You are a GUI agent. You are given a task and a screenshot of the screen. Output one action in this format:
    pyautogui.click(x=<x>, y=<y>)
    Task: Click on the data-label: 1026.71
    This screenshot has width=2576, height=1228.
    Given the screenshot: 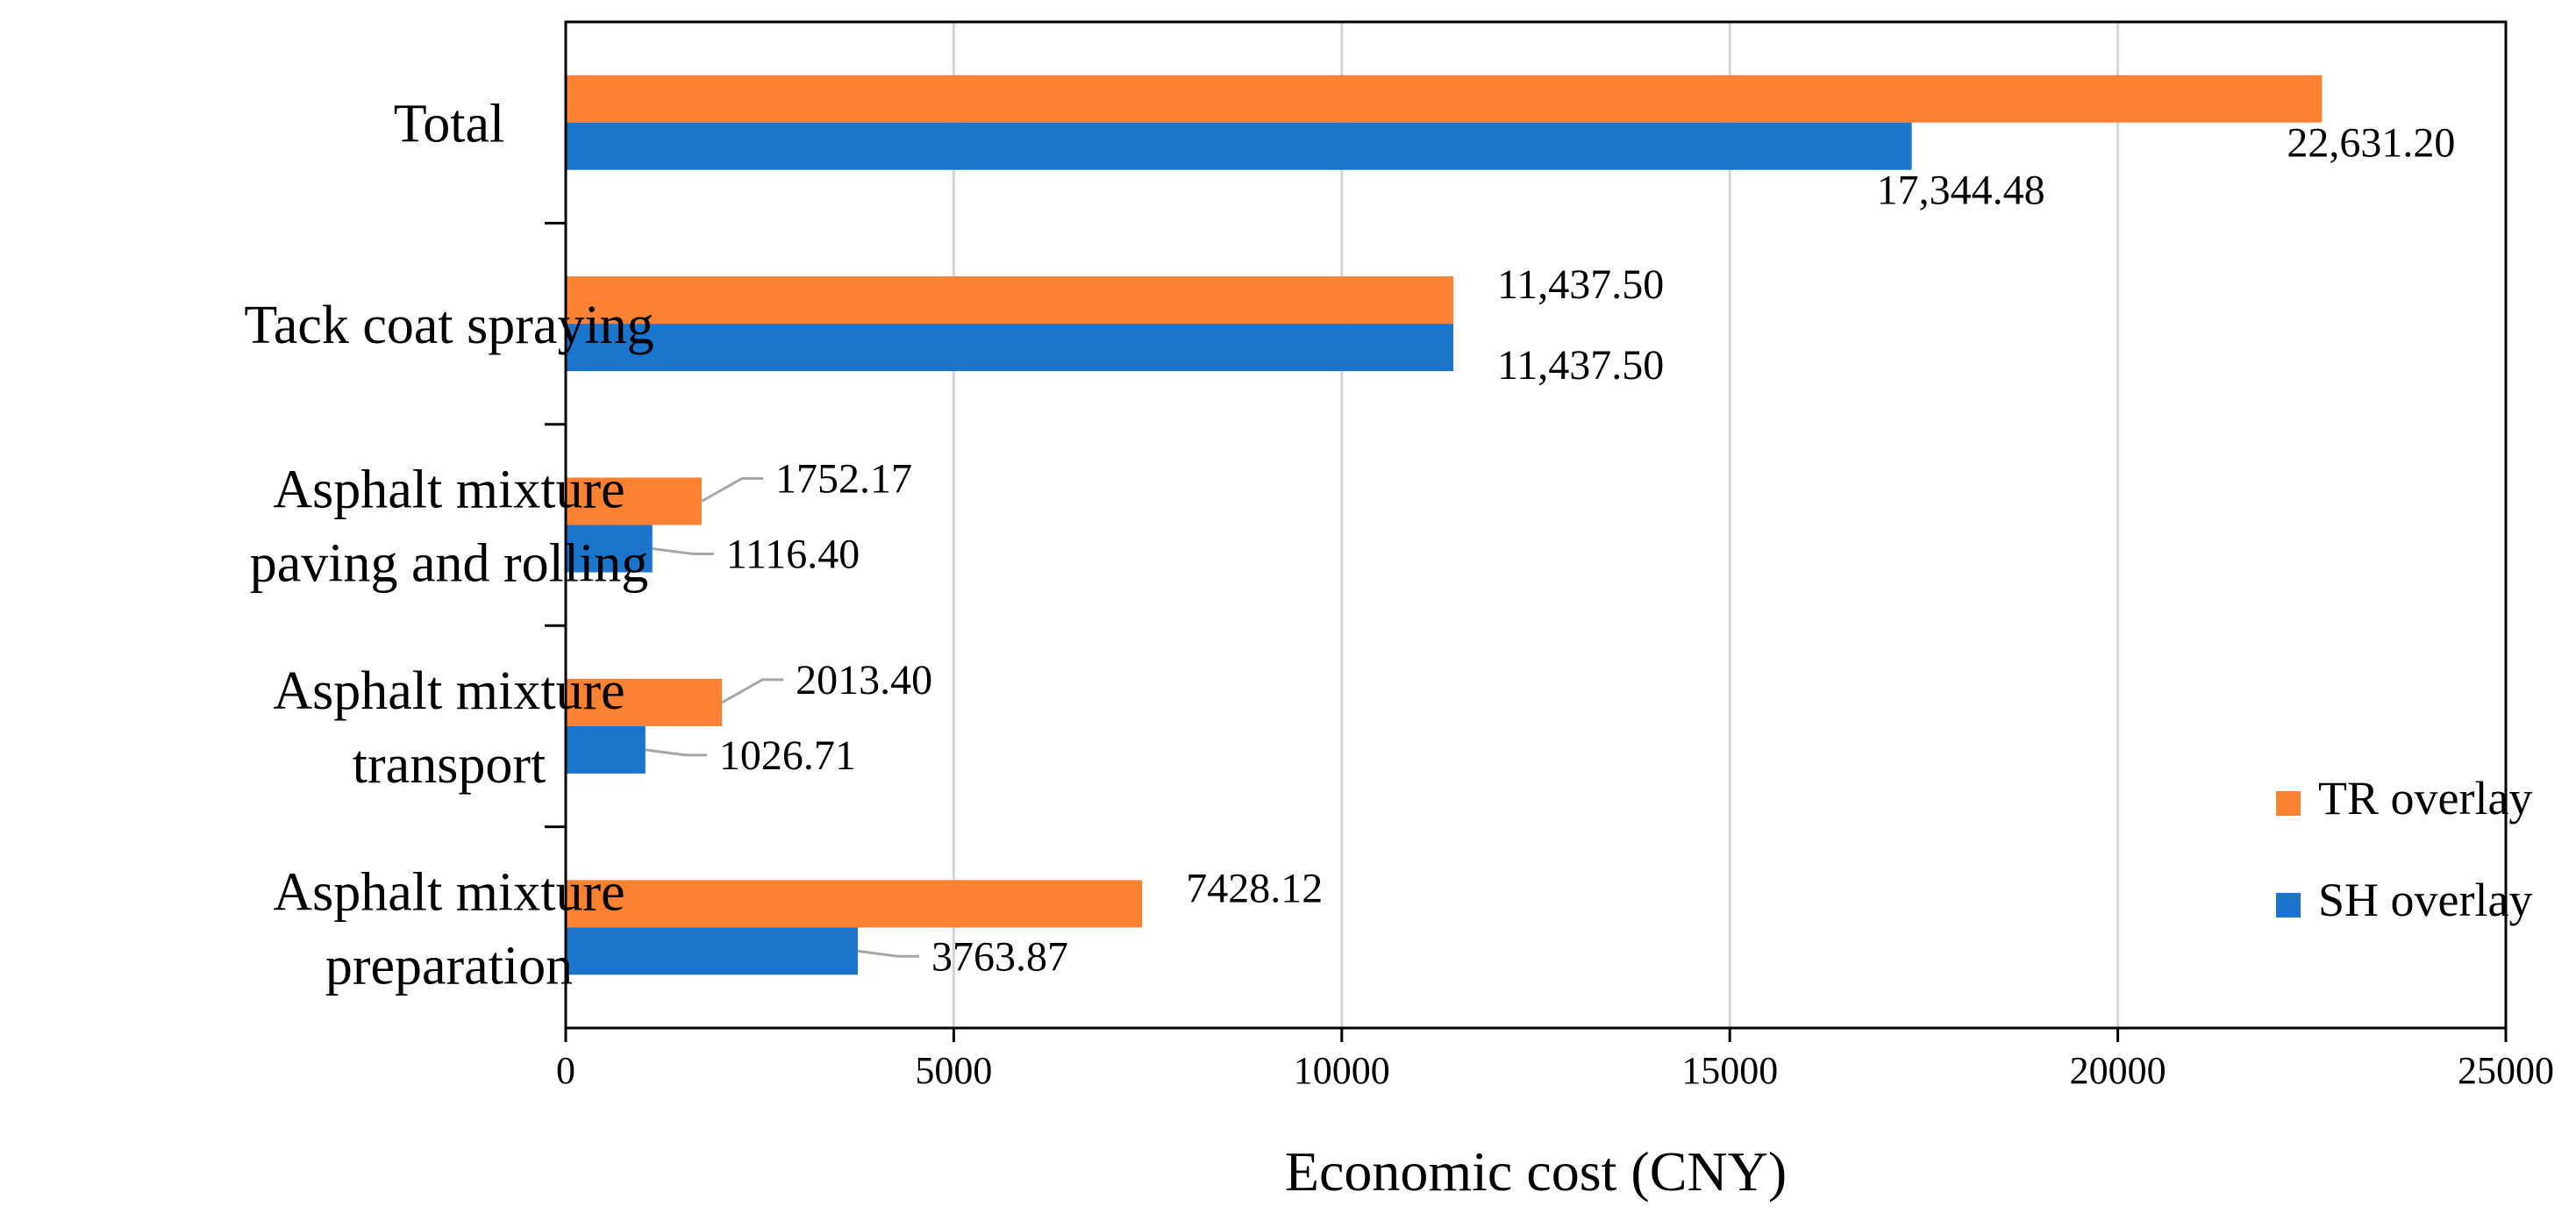 What is the action you would take?
    pyautogui.click(x=788, y=755)
    